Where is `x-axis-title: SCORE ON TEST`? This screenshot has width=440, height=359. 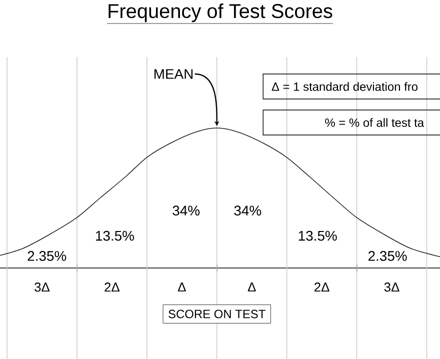
x-axis-title: SCORE ON TEST is located at coordinates (217, 314).